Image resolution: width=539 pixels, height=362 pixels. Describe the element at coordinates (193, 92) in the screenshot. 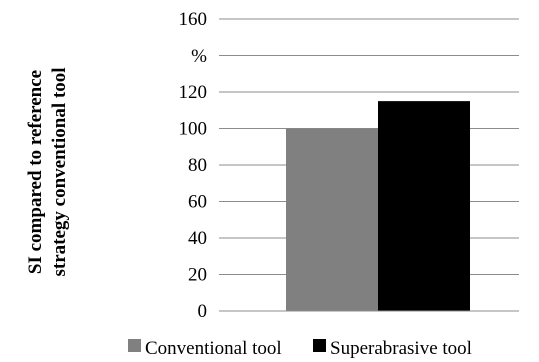

I see `y-tick-label: 120` at that location.